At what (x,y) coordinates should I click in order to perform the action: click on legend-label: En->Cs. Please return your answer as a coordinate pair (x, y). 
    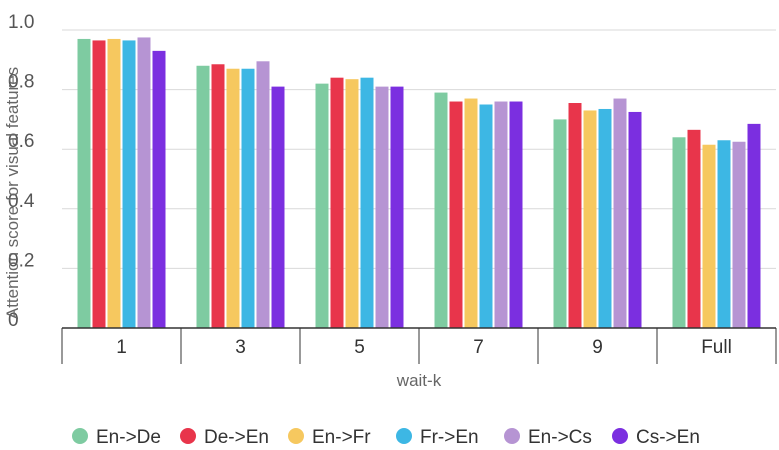
    Looking at the image, I should click on (560, 437).